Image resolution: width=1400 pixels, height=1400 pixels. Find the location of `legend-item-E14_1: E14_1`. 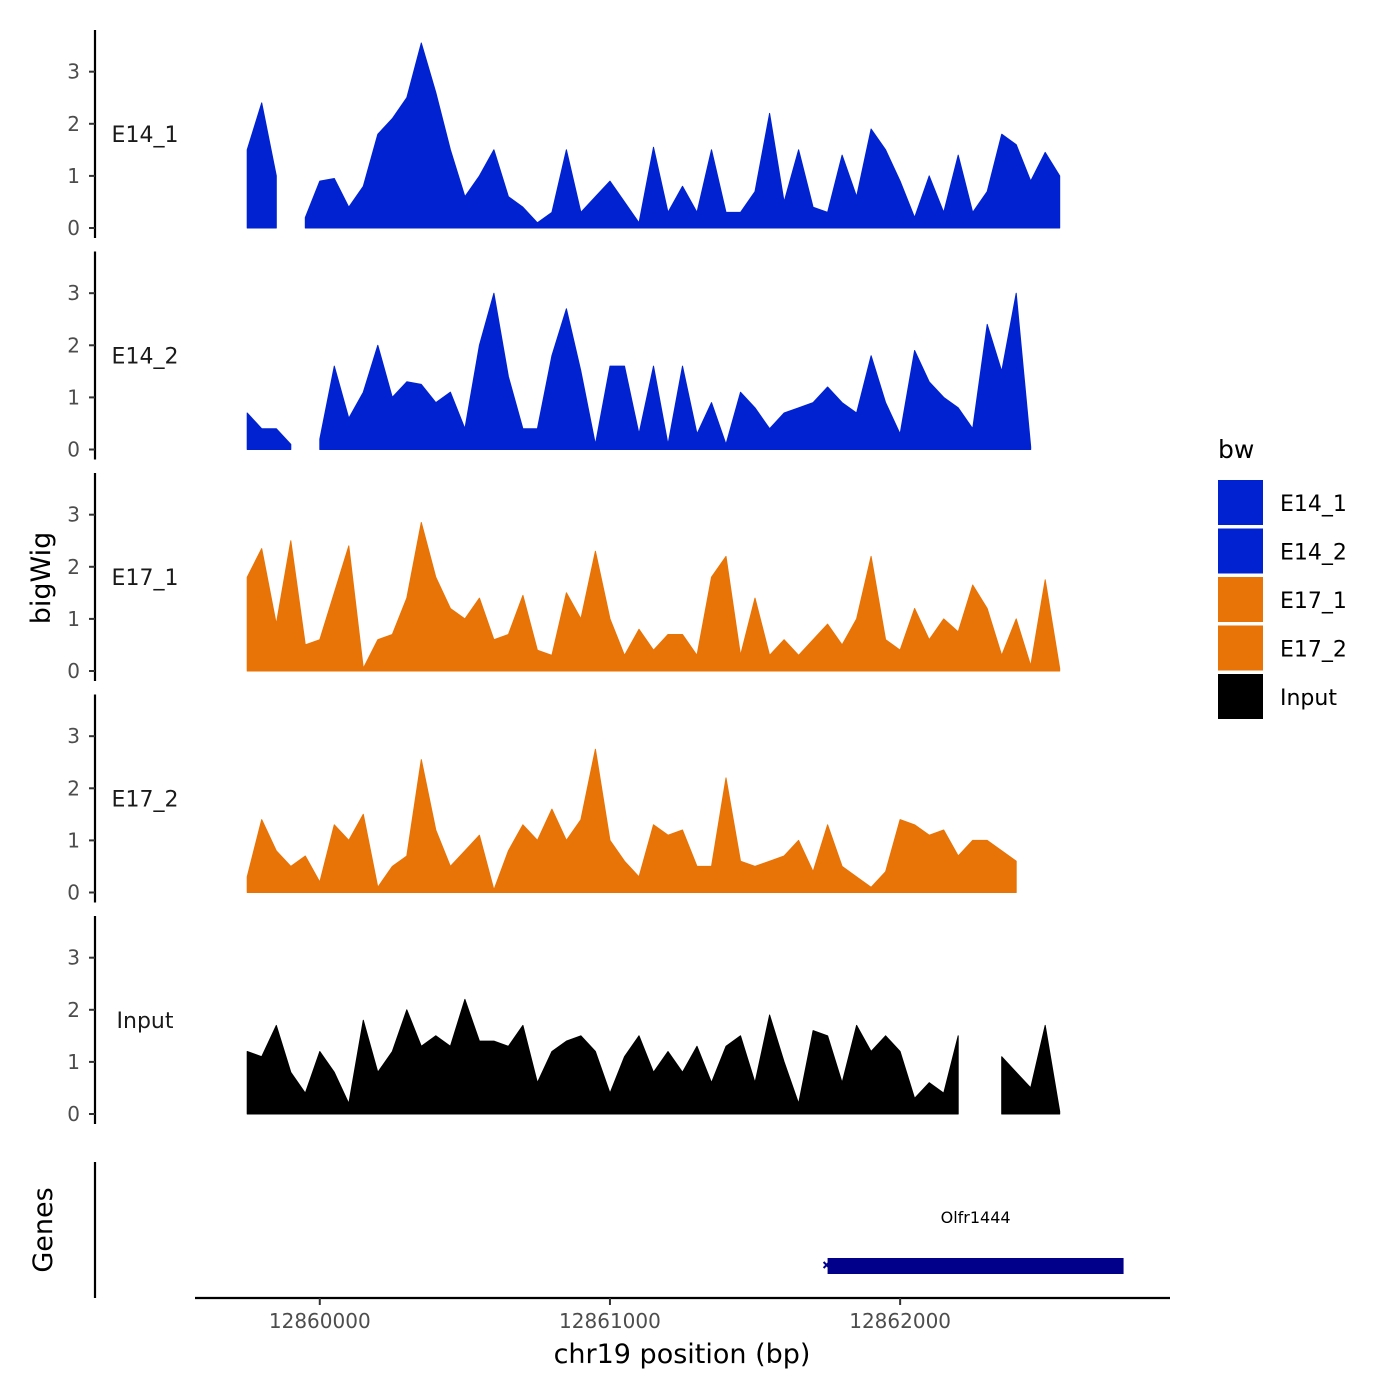

legend-item-E14_1: E14_1 is located at coordinates (1282, 502).